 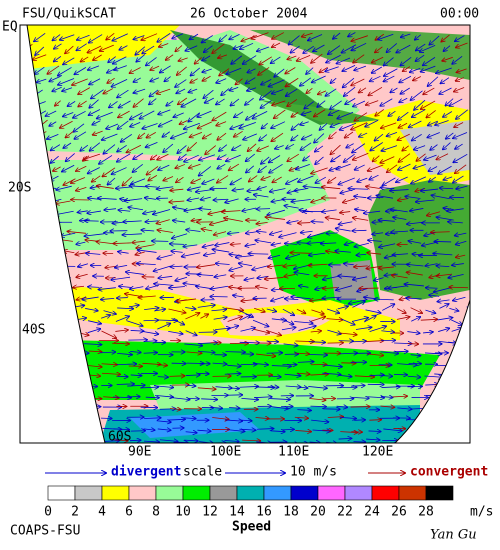 What do you see at coordinates (69, 14) in the screenshot?
I see `header-left: FSU/QuikSCAT` at bounding box center [69, 14].